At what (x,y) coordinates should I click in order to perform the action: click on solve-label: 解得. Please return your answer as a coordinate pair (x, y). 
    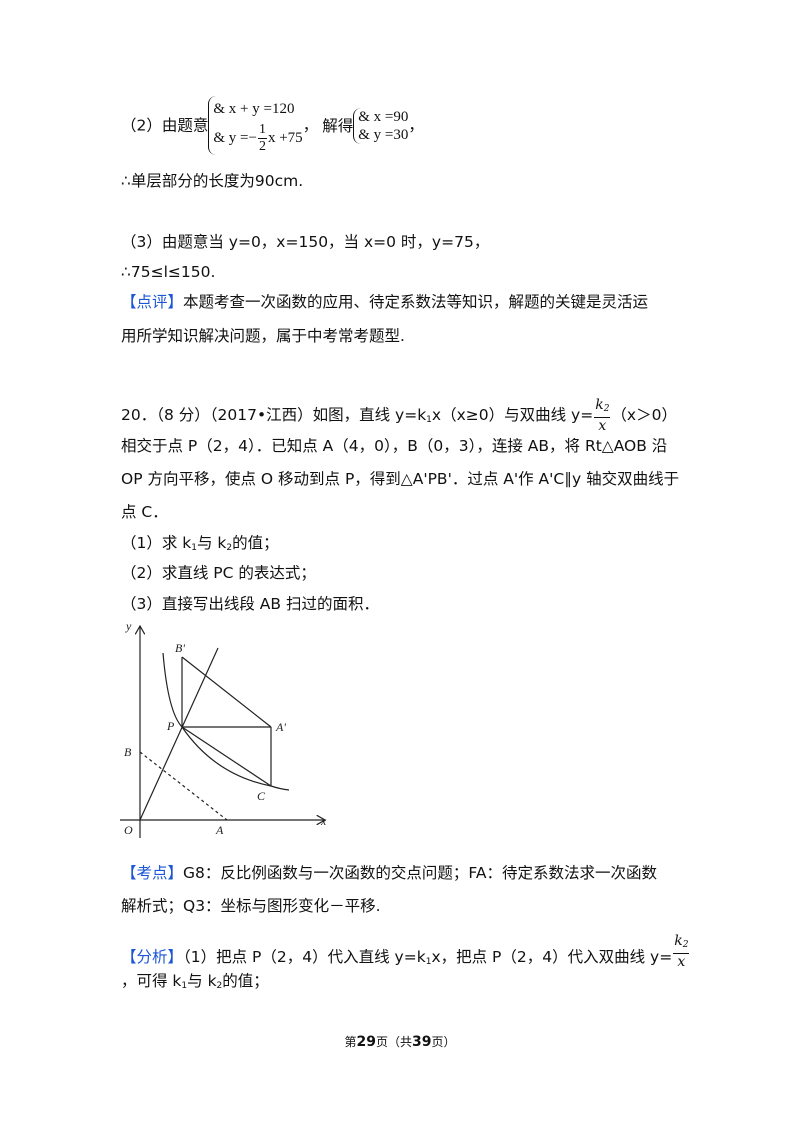
    Looking at the image, I should click on (338, 125).